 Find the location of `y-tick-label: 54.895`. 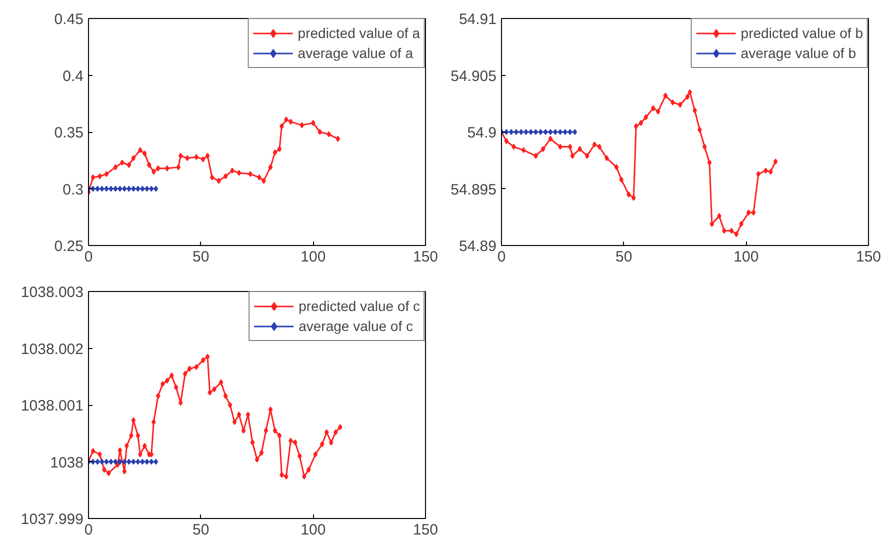

y-tick-label: 54.895 is located at coordinates (473, 189).